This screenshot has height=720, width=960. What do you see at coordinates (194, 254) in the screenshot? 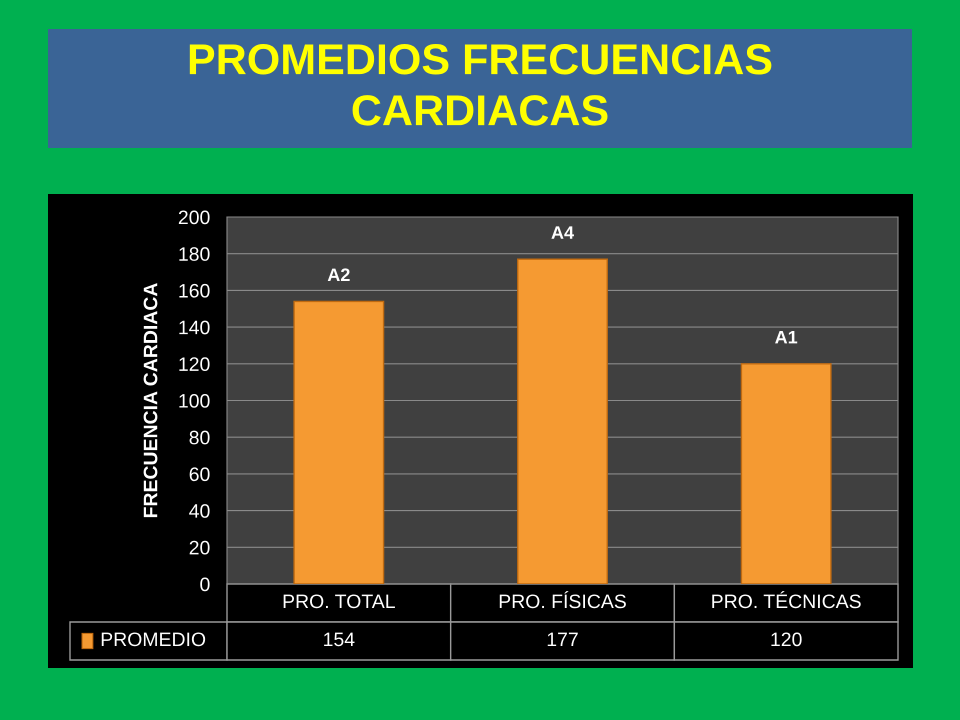
I see `y-tick-label: 180` at bounding box center [194, 254].